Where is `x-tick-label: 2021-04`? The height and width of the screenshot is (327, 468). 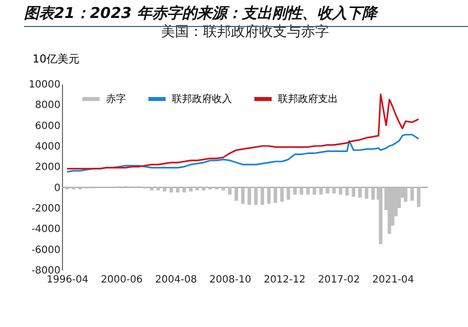
x-tick-label: 2021-04 is located at coordinates (393, 280).